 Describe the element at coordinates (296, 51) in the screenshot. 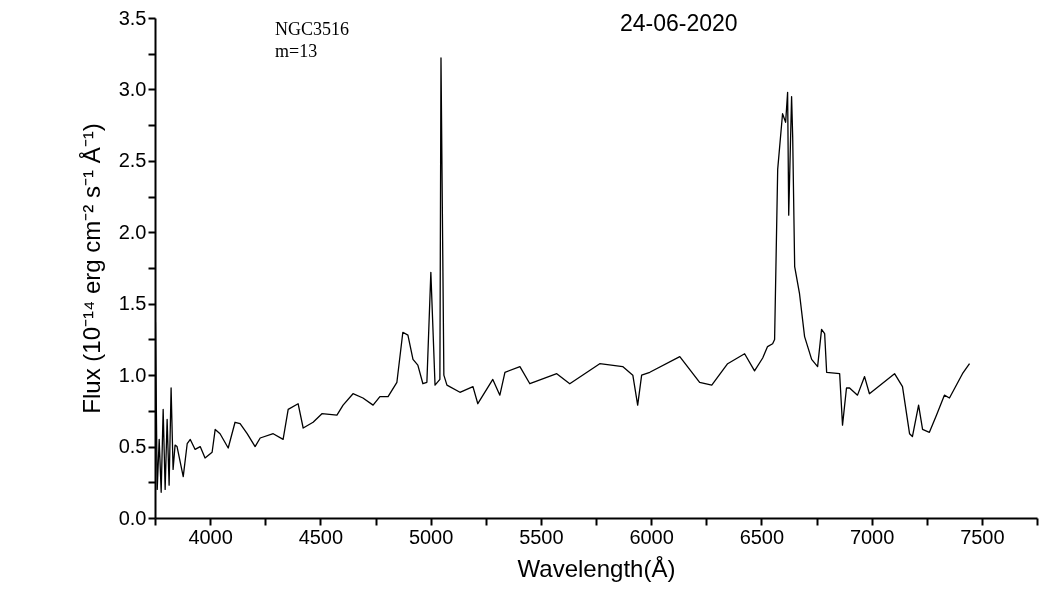

I see `annotation: m=13` at that location.